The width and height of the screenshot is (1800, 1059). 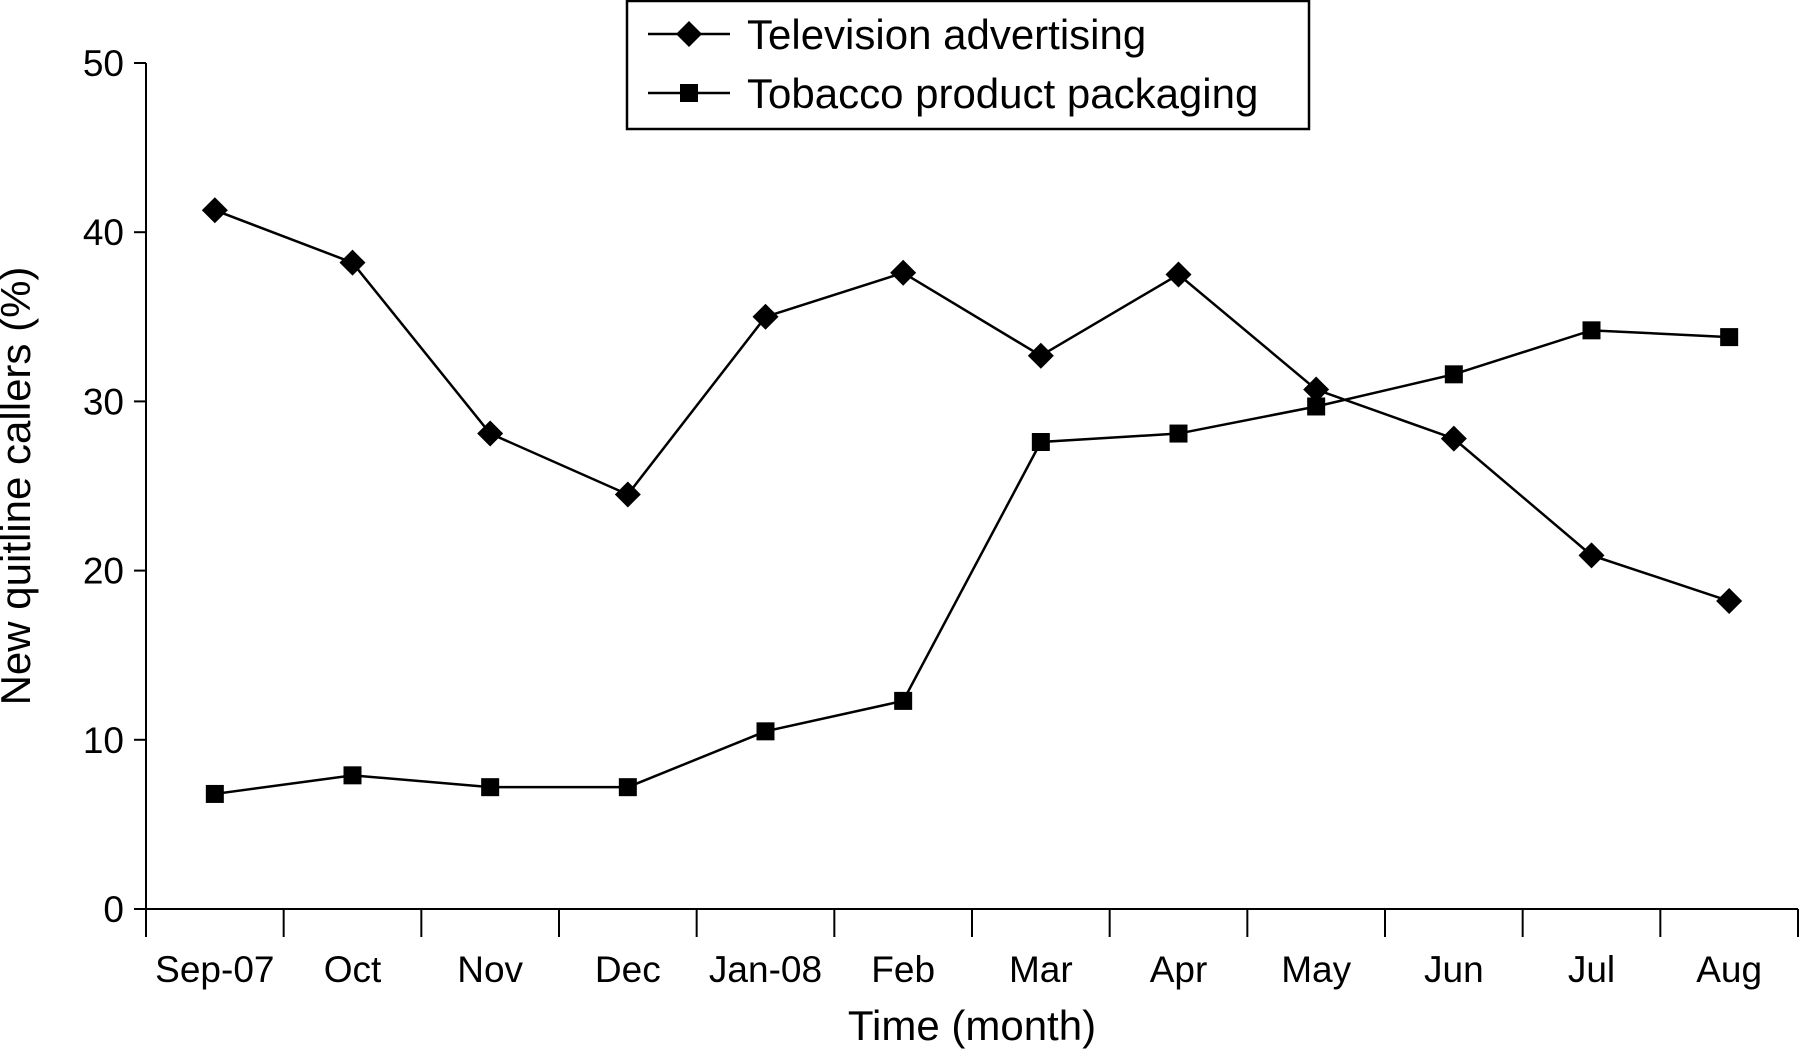 What do you see at coordinates (214, 969) in the screenshot?
I see `x-tick-label: Sep-07` at bounding box center [214, 969].